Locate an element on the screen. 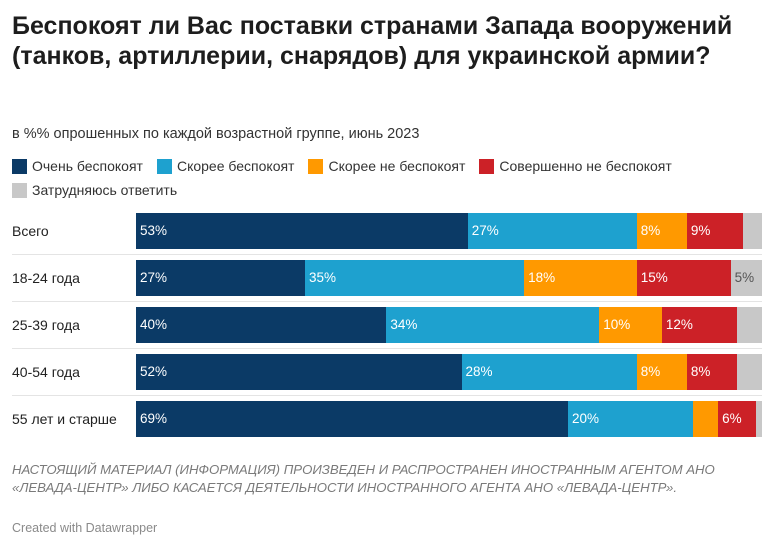 The height and width of the screenshot is (551, 776). bar-segment: 6% is located at coordinates (737, 419).